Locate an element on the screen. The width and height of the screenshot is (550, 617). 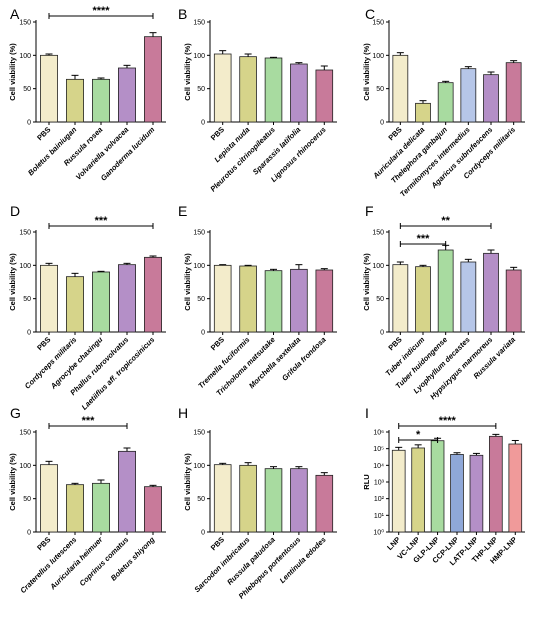
panel-letter: A is located at coordinates (15, 14).